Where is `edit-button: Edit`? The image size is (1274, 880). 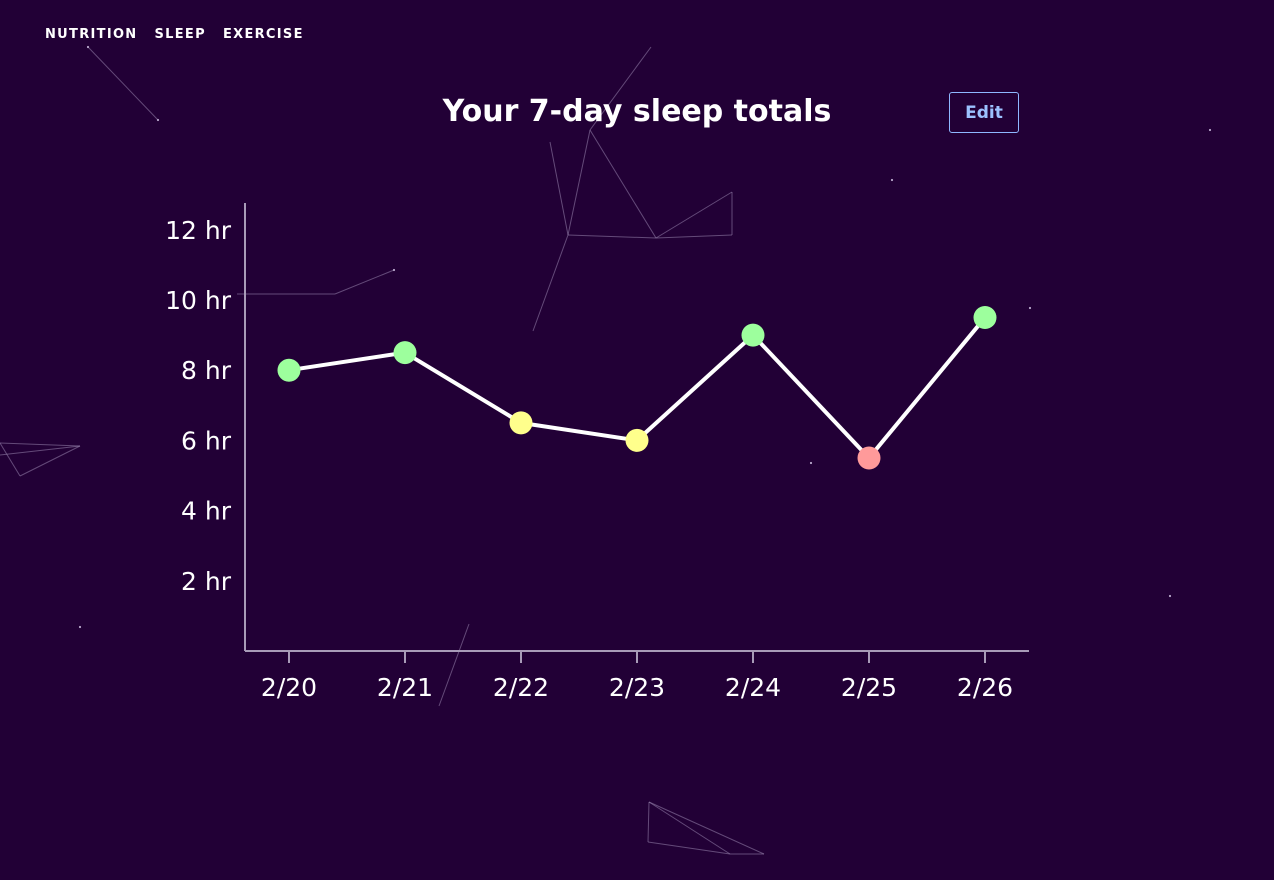 edit-button: Edit is located at coordinates (984, 112).